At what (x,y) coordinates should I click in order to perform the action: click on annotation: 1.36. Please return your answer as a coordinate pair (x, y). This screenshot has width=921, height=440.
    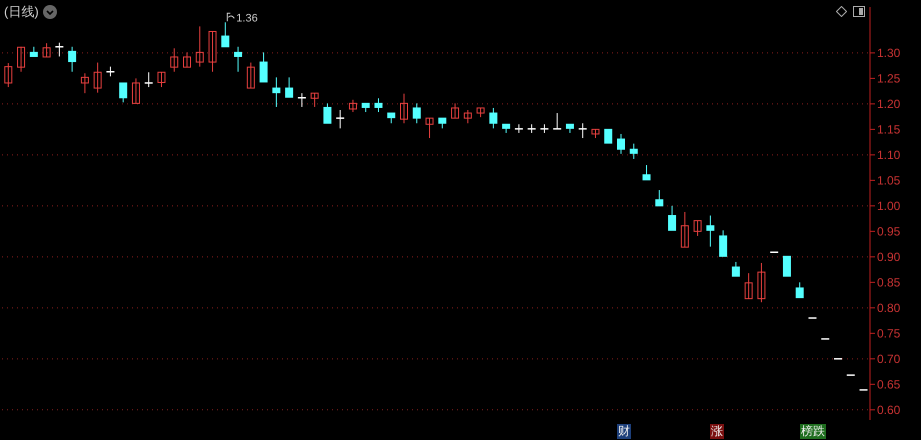
    Looking at the image, I should click on (247, 18).